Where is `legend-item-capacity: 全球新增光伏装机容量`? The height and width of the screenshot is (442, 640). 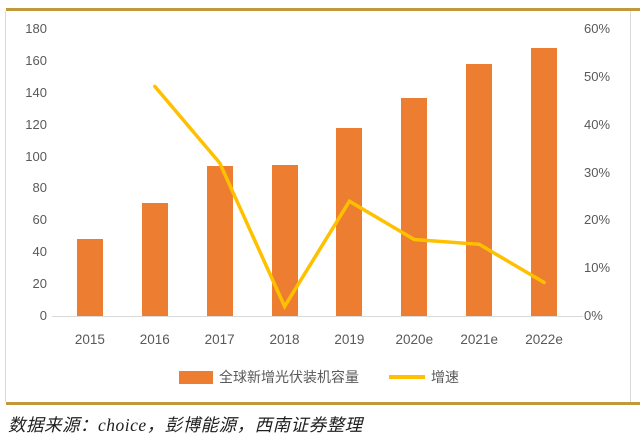
legend-item-capacity: 全球新增光伏装机容量 is located at coordinates (269, 377).